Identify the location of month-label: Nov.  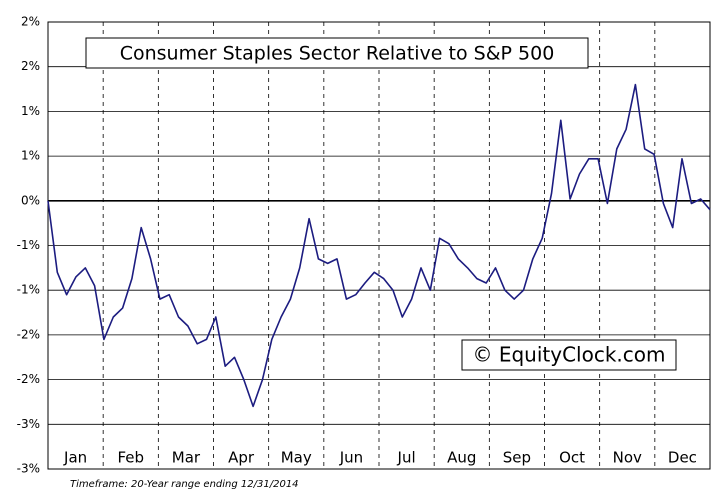
(627, 458).